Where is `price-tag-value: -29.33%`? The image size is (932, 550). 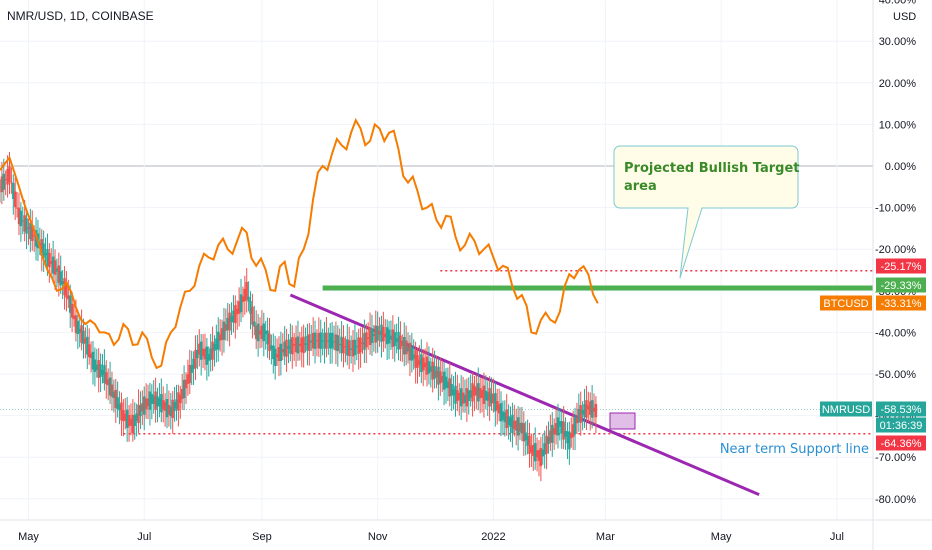 price-tag-value: -29.33% is located at coordinates (901, 286).